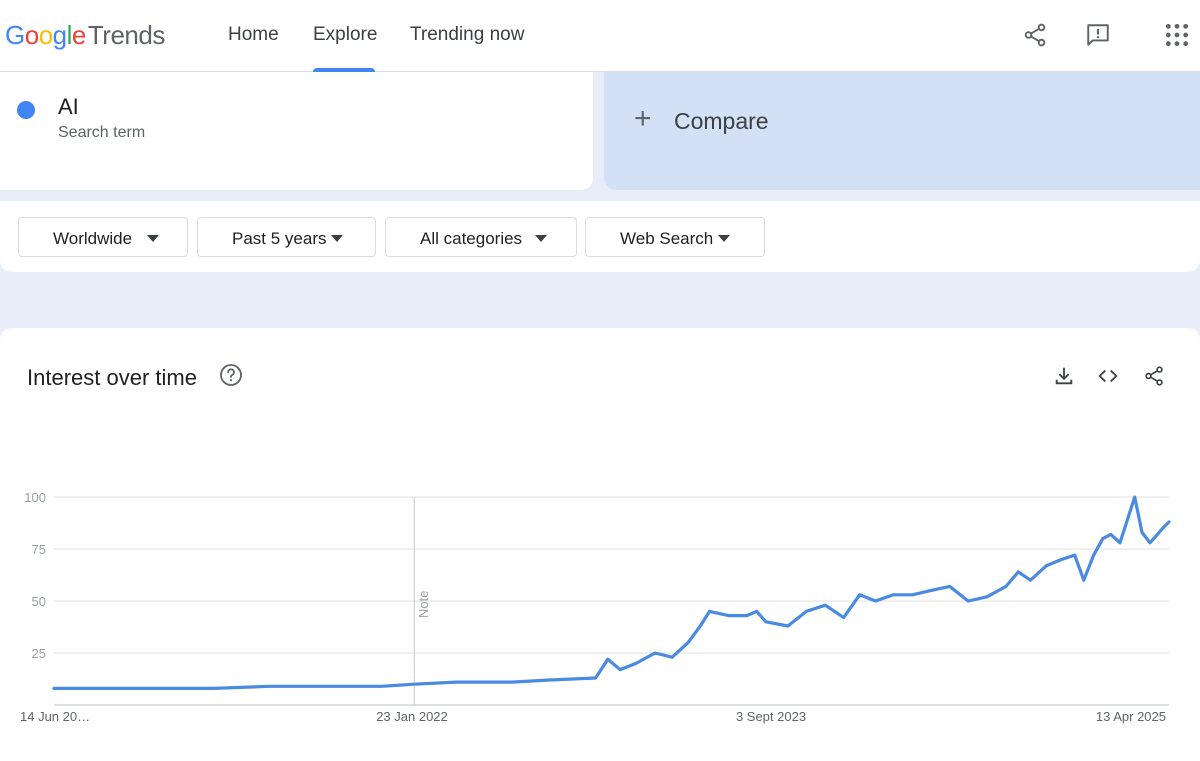 This screenshot has height=761, width=1200. I want to click on tab-trending-now-label: Trending now, so click(467, 34).